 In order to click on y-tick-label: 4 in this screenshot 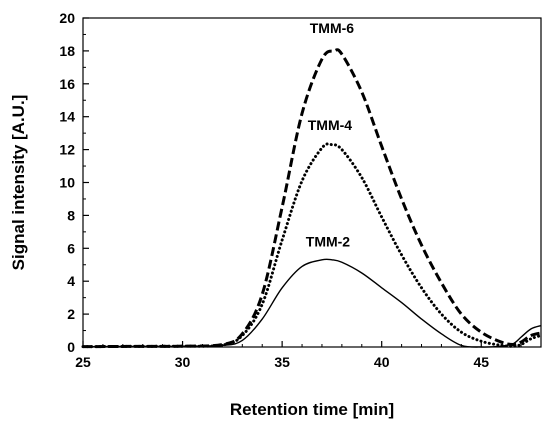, I will do `click(71, 281)`.